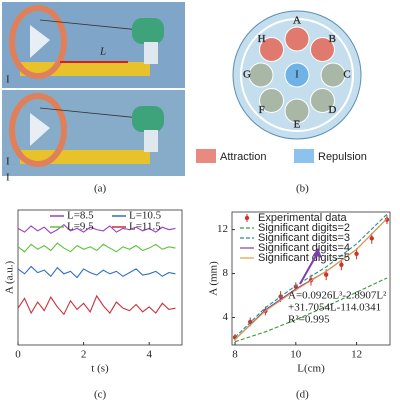 This screenshot has width=400, height=403. I want to click on legend-label: Experimental data, so click(303, 218).